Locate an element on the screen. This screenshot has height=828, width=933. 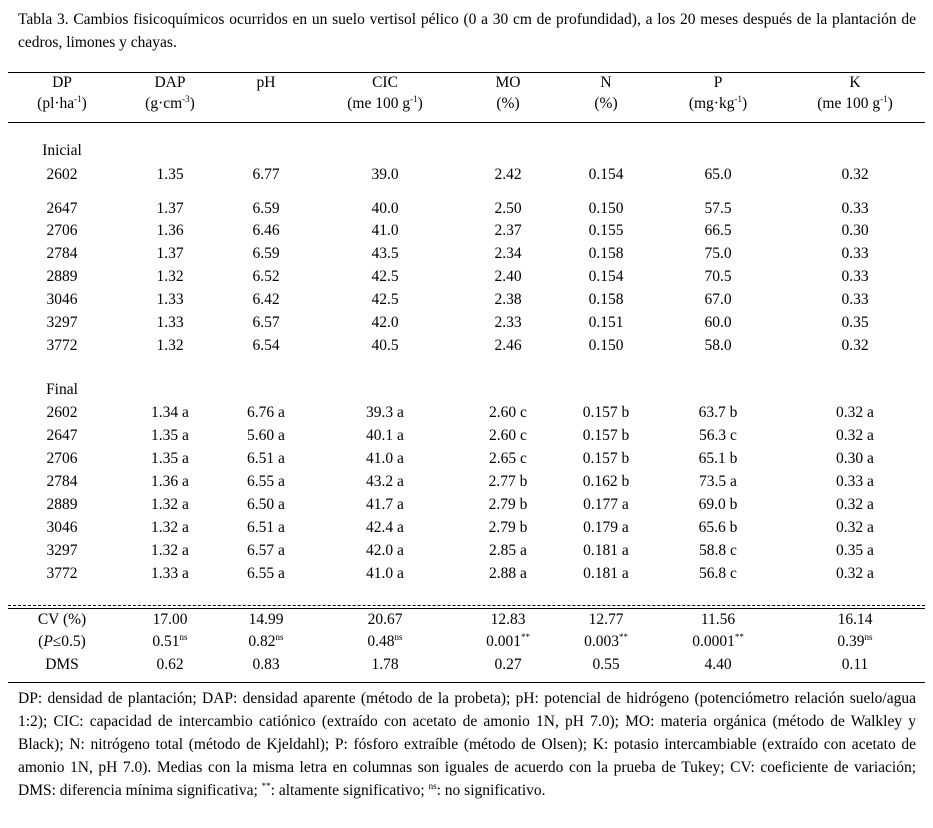
cell-text: 3297 is located at coordinates (62, 550).